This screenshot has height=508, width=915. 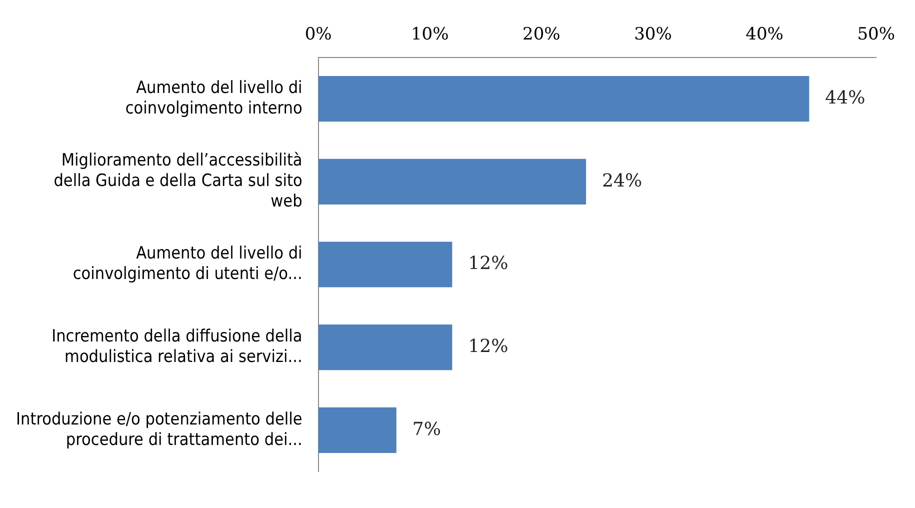 I want to click on x-tick-label: 10%, so click(x=429, y=34).